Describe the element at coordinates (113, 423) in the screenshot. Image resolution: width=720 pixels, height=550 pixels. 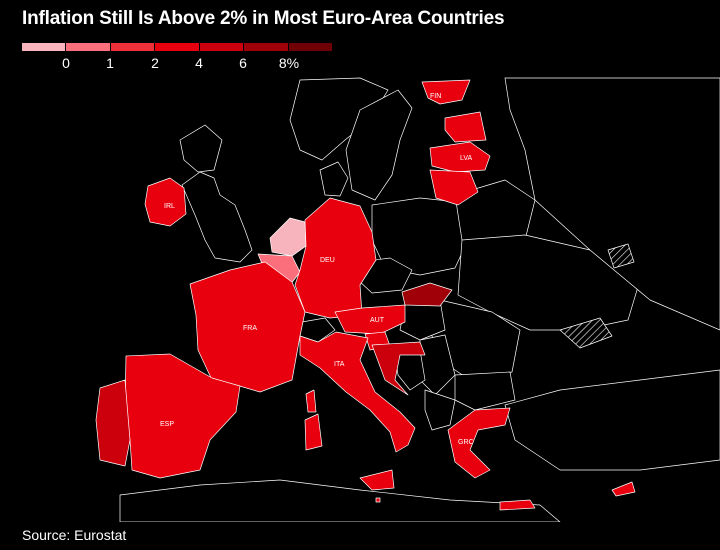
I see `country-prt` at that location.